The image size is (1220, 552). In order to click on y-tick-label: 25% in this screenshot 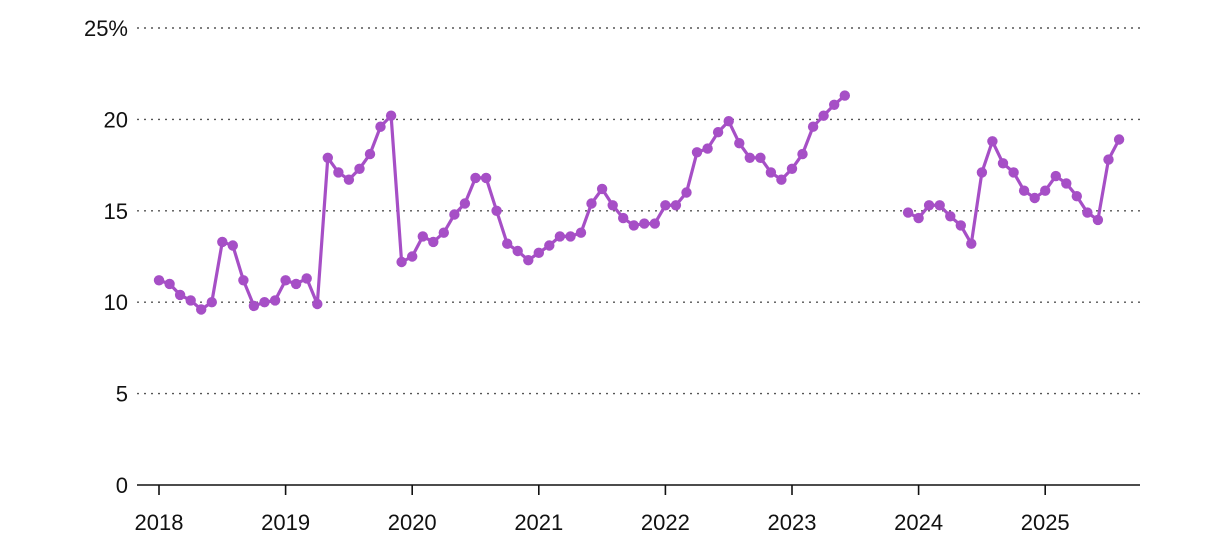, I will do `click(106, 28)`.